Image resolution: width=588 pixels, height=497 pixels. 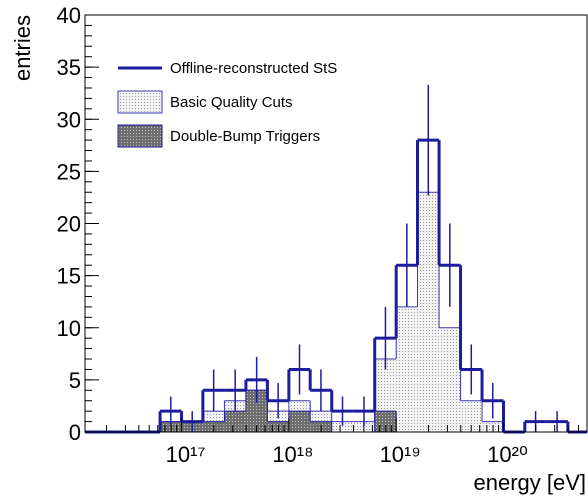 I want to click on y-tick-label: 15, so click(x=69, y=276).